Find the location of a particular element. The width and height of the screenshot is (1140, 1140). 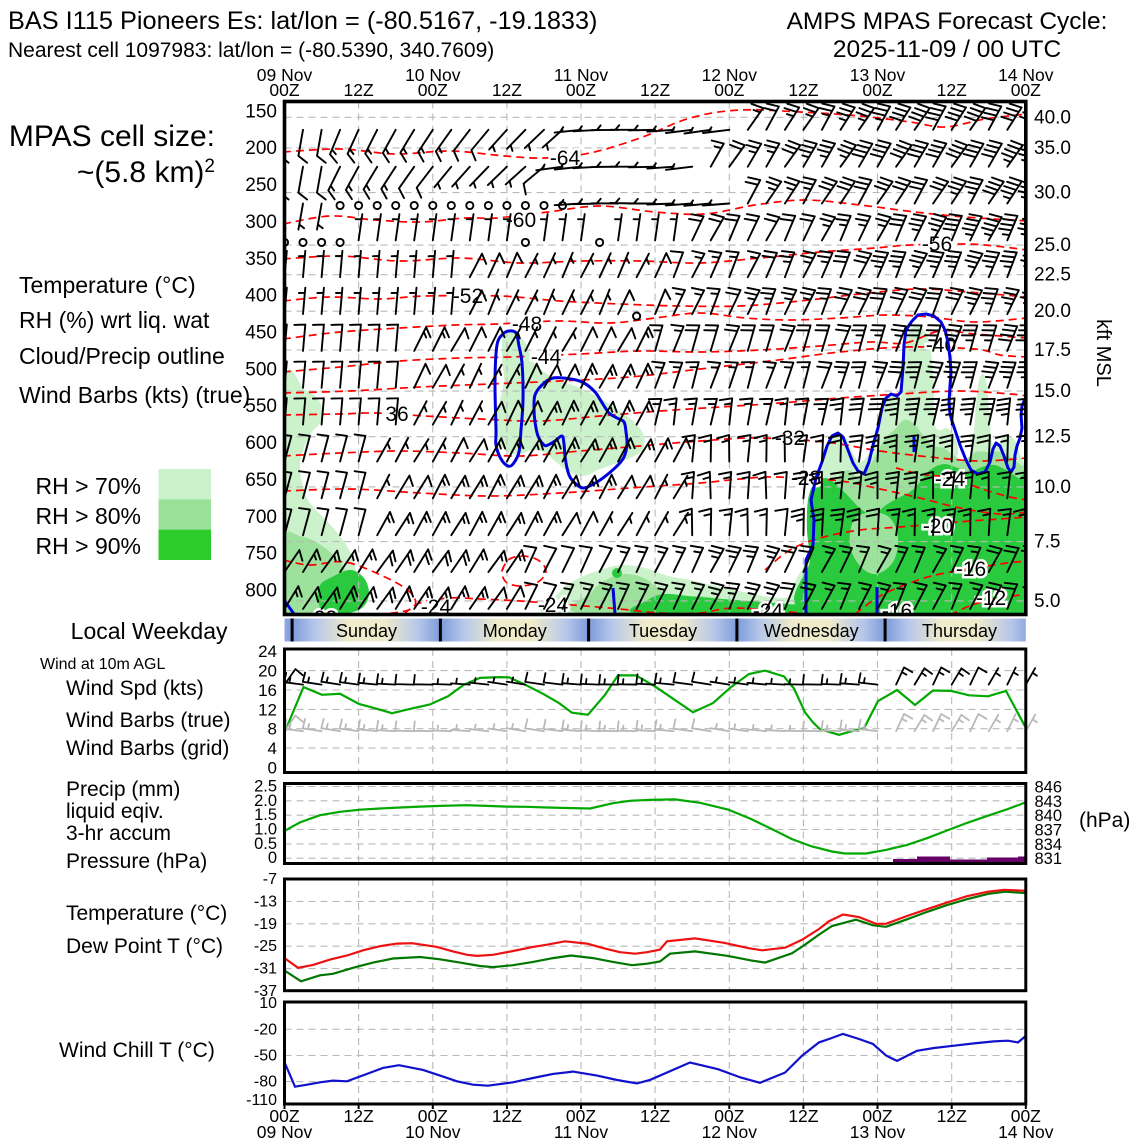

svg-text: Sunday is located at coordinates (366, 631).